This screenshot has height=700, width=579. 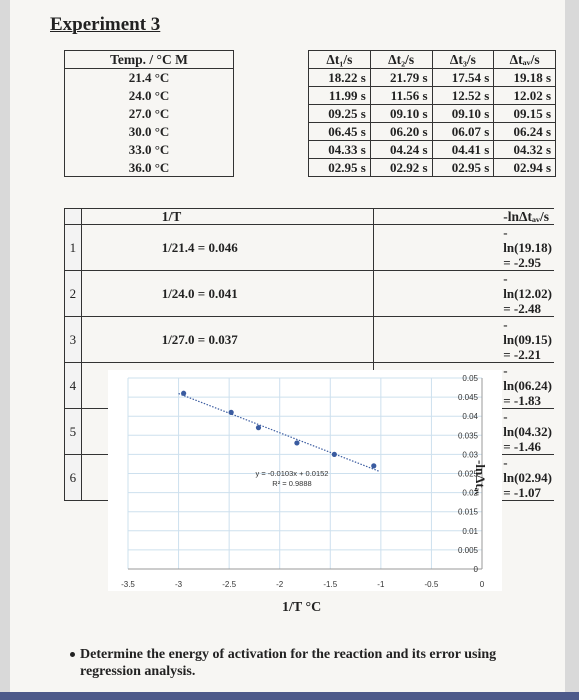 I want to click on table-cell: 09.15 s, so click(x=524, y=113).